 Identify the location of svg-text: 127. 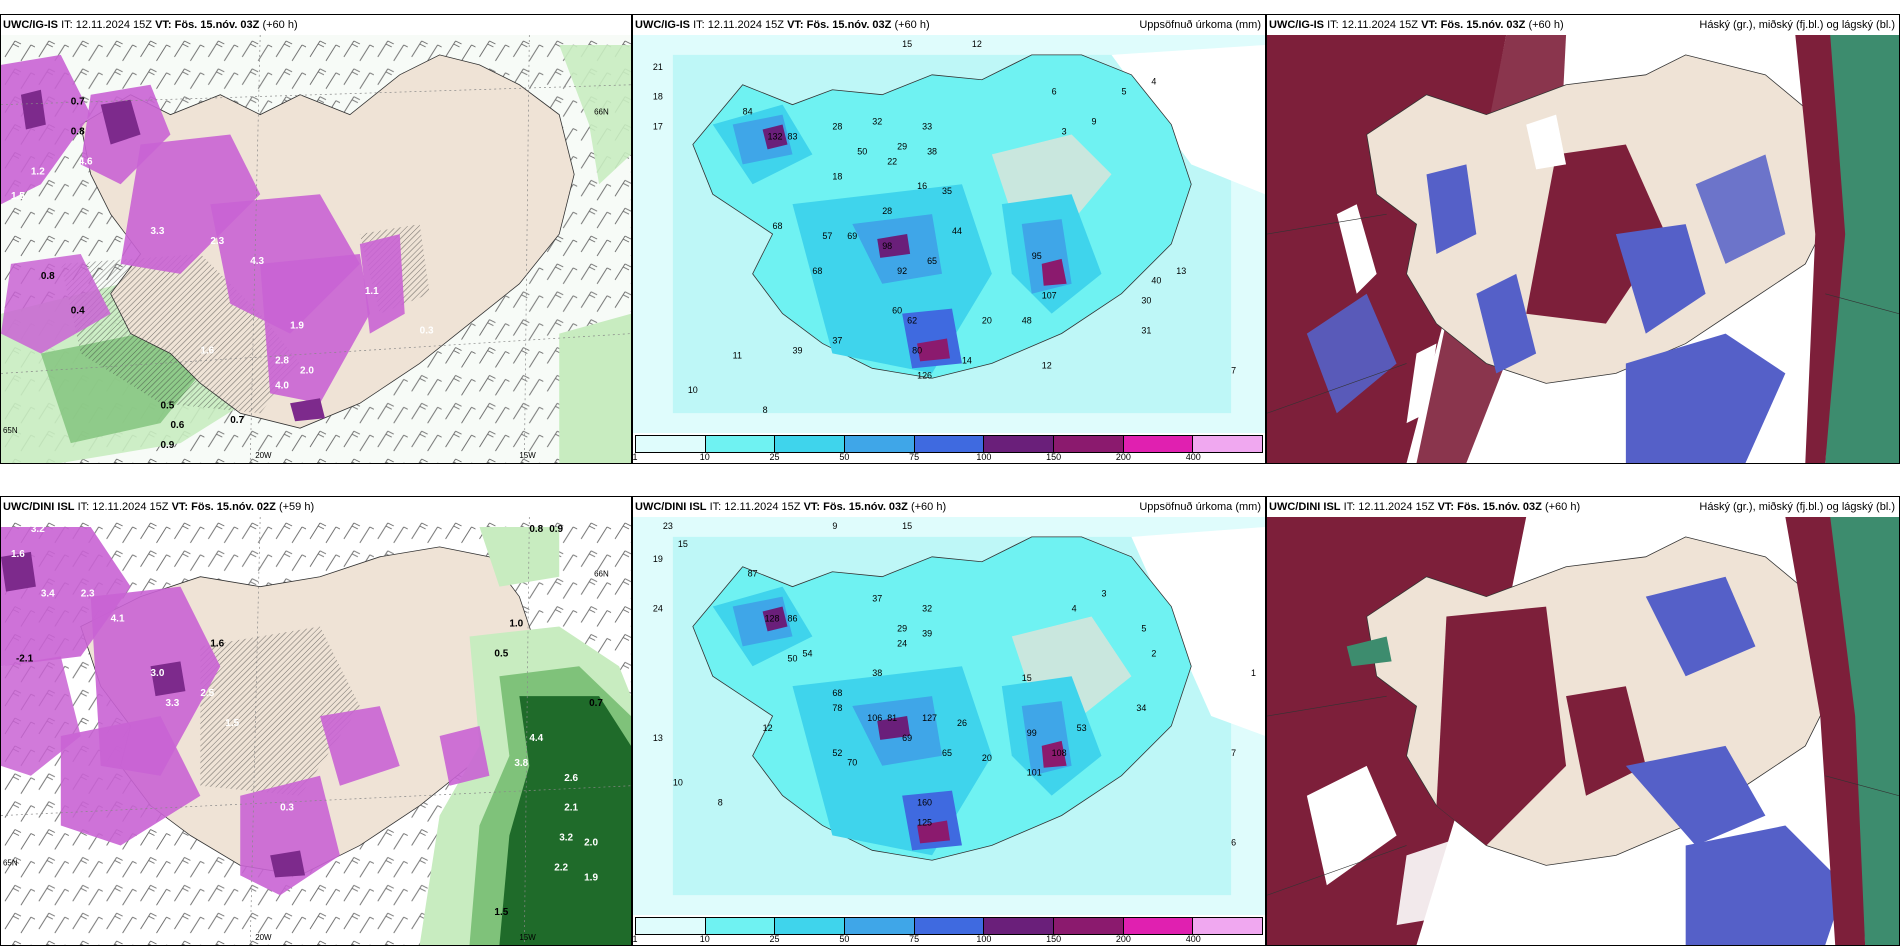
(929, 718).